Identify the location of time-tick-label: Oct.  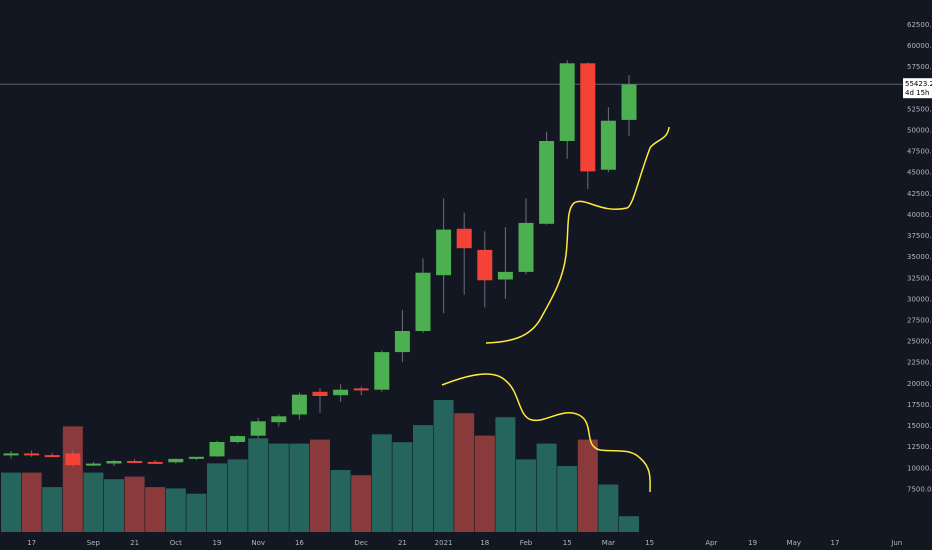
(176, 543).